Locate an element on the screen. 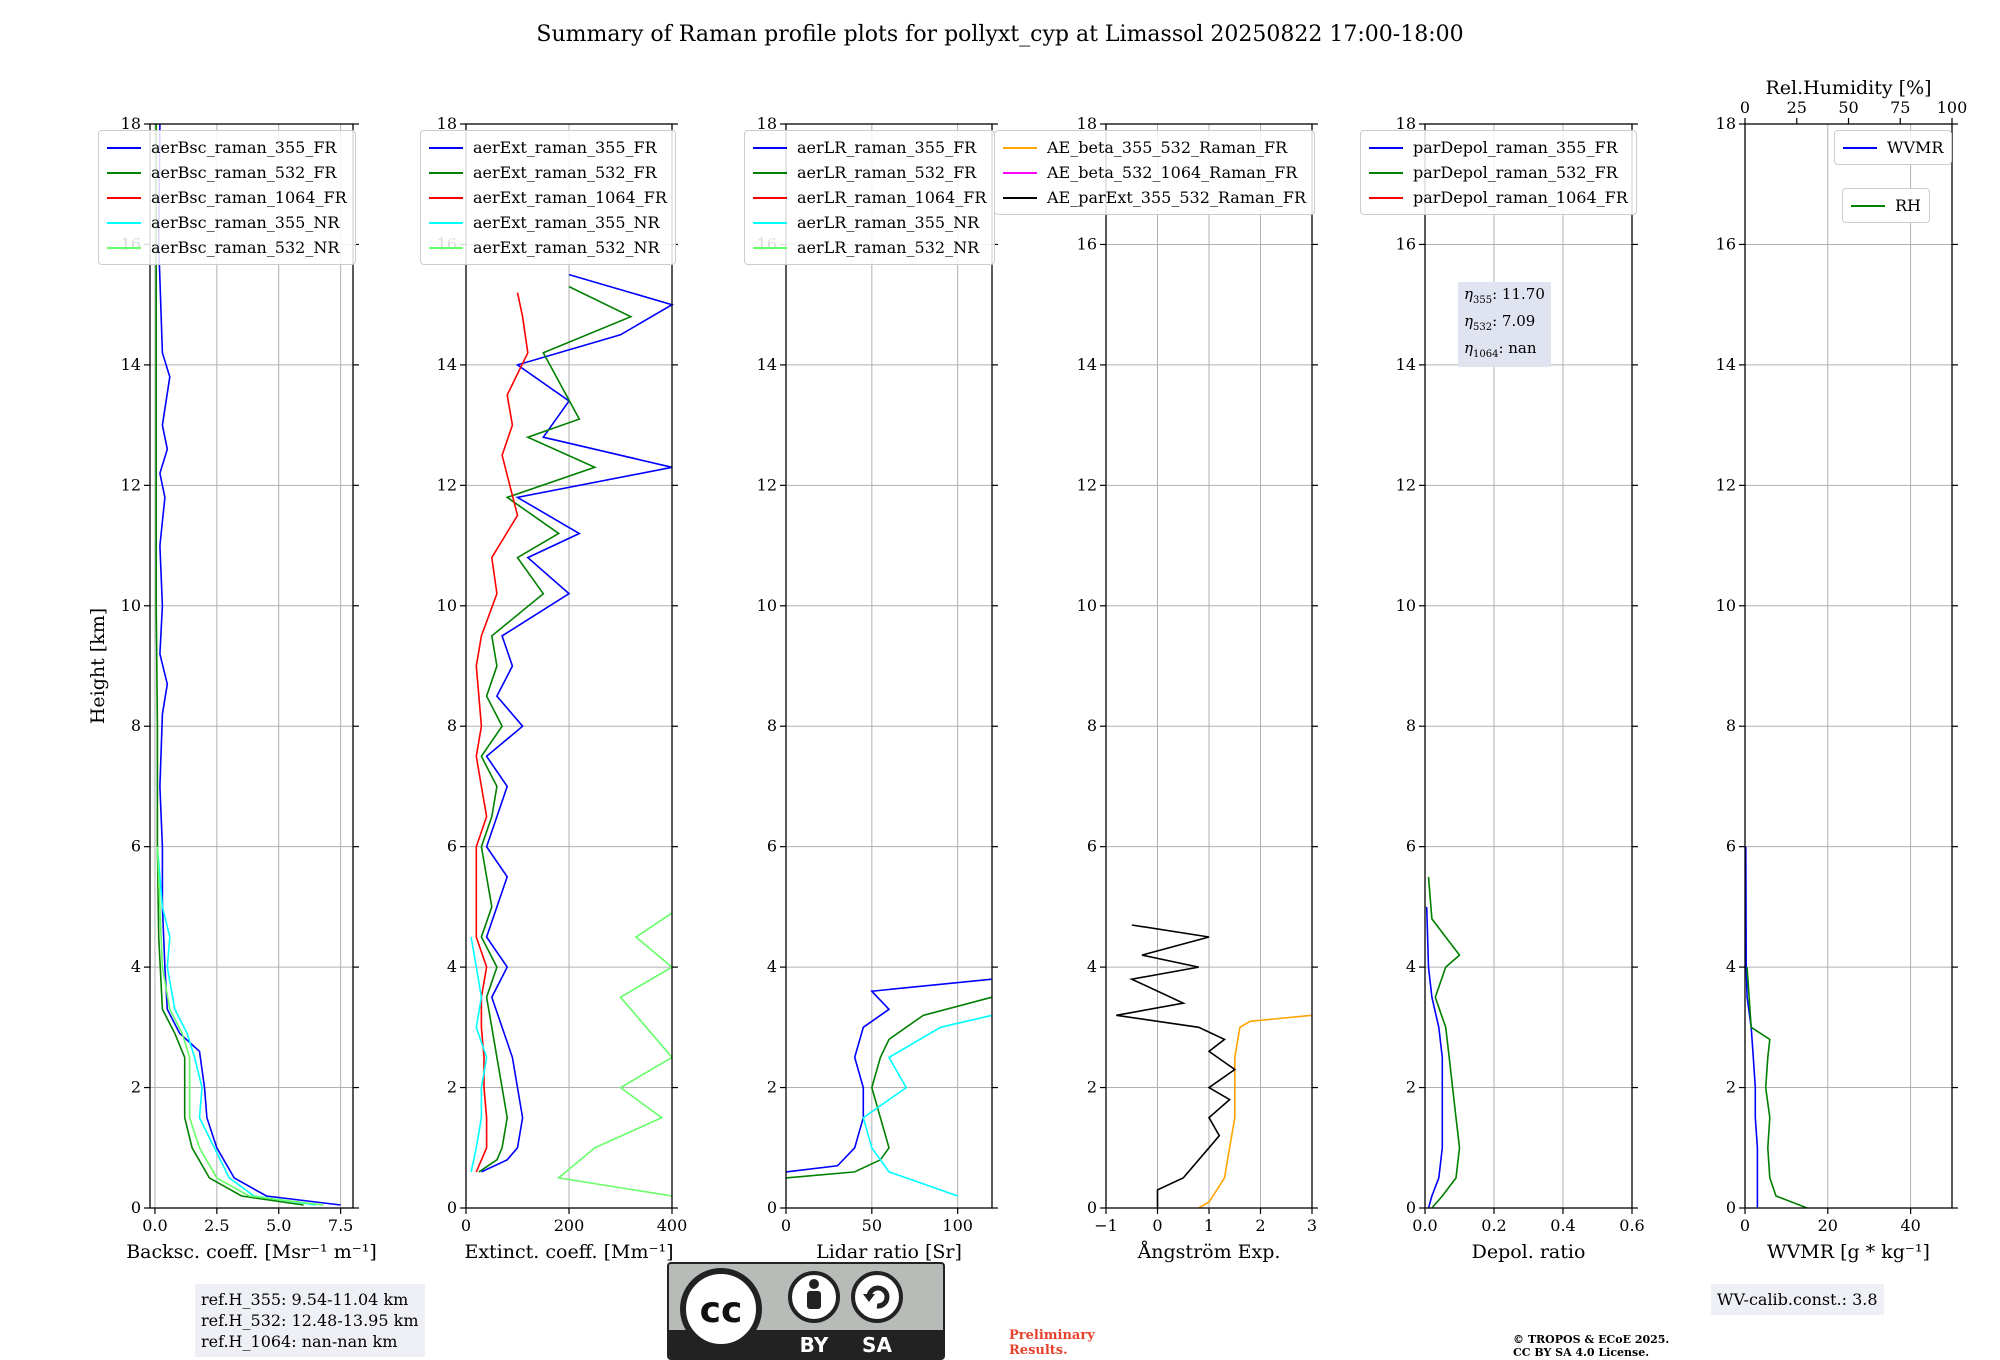  x-axis-label: Depol. ratio is located at coordinates (1529, 1252).